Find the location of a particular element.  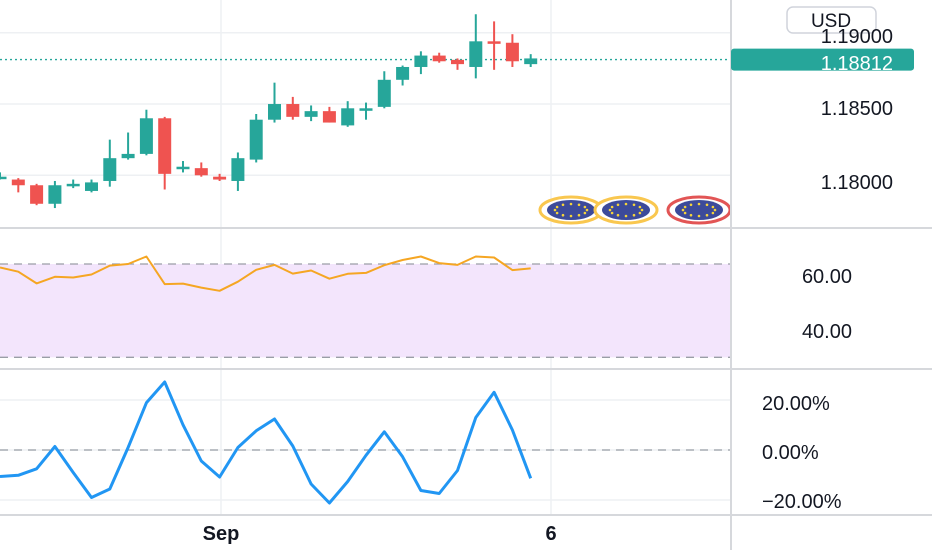

currency-button is located at coordinates (831, 20).